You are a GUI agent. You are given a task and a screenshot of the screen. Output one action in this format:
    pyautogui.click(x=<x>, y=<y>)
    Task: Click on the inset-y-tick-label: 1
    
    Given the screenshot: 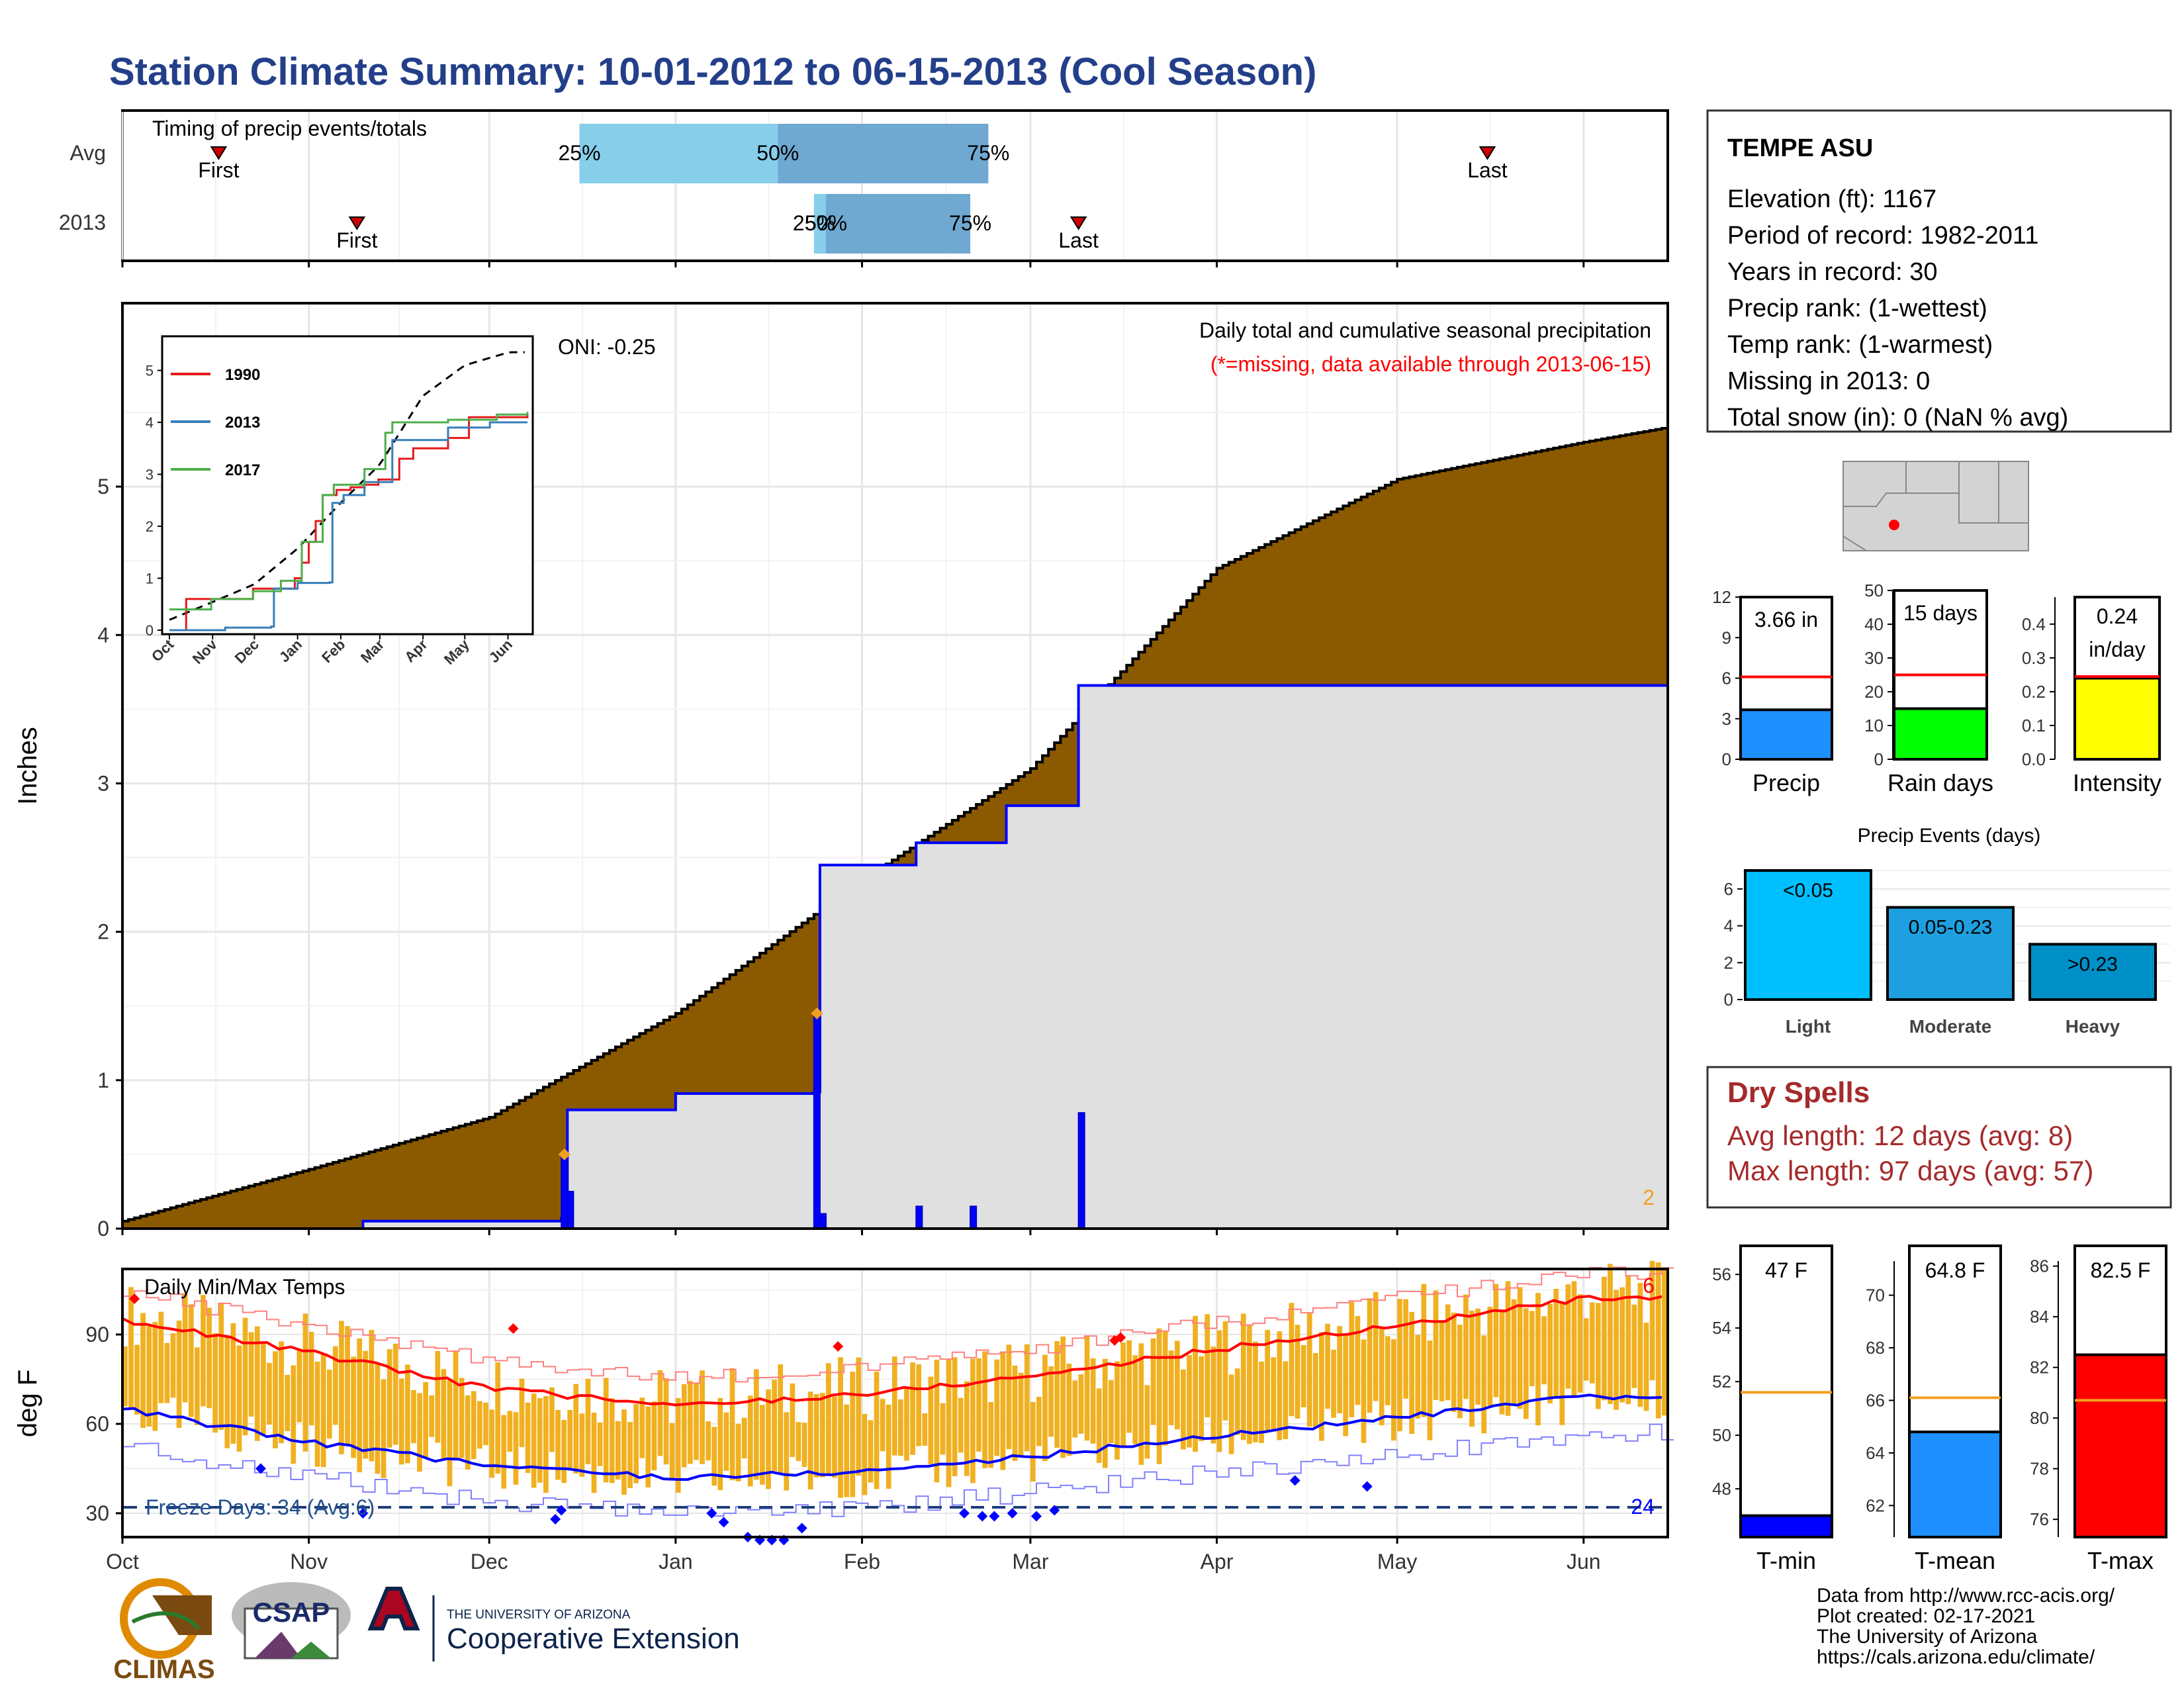 What is the action you would take?
    pyautogui.click(x=150, y=579)
    